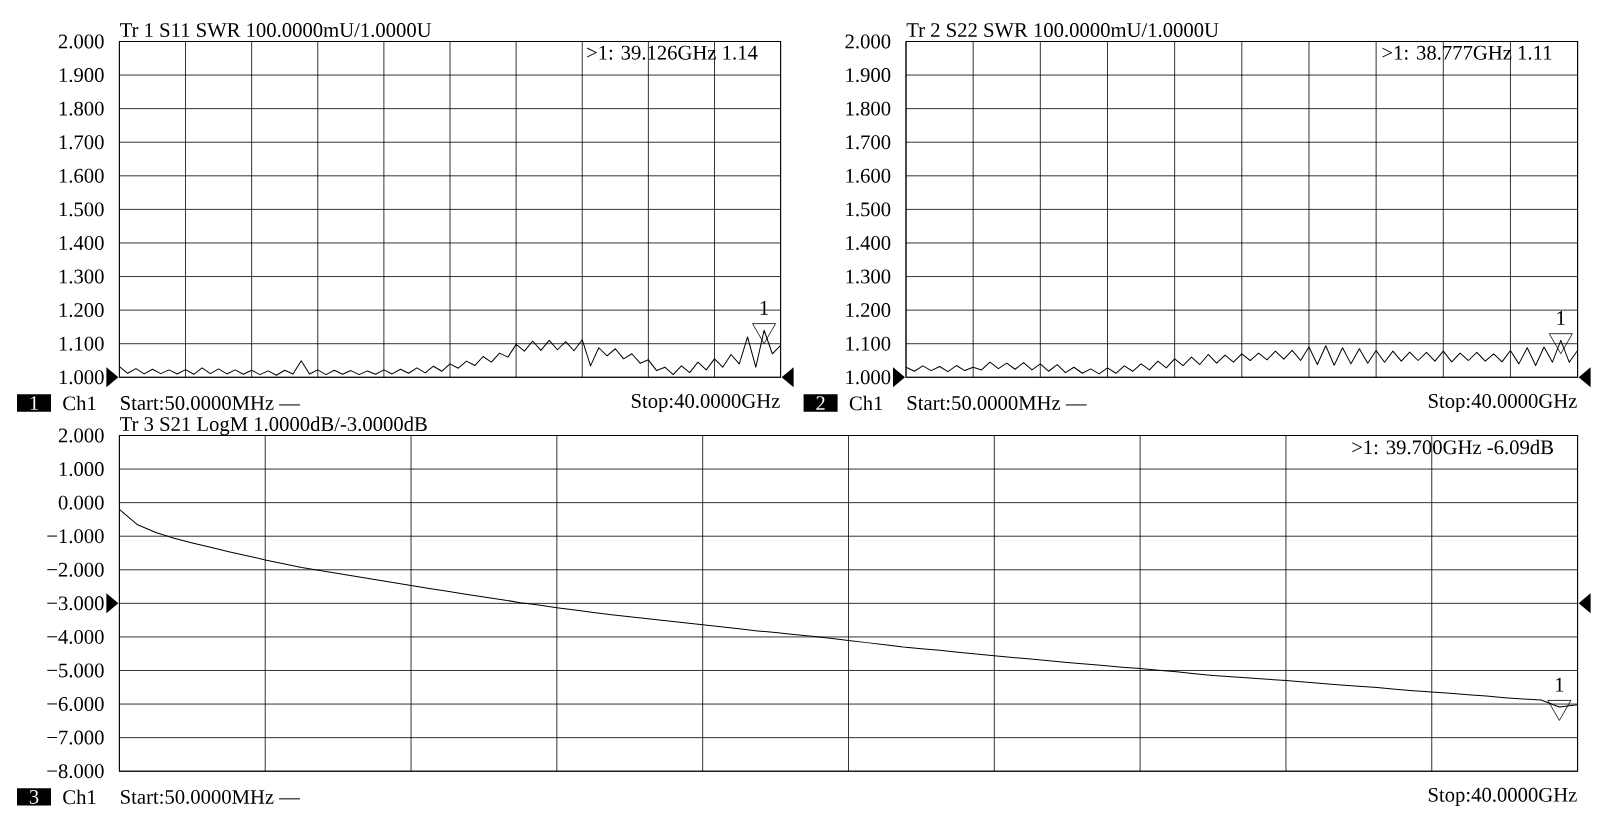 The height and width of the screenshot is (822, 1600). I want to click on text: 2, so click(820, 403).